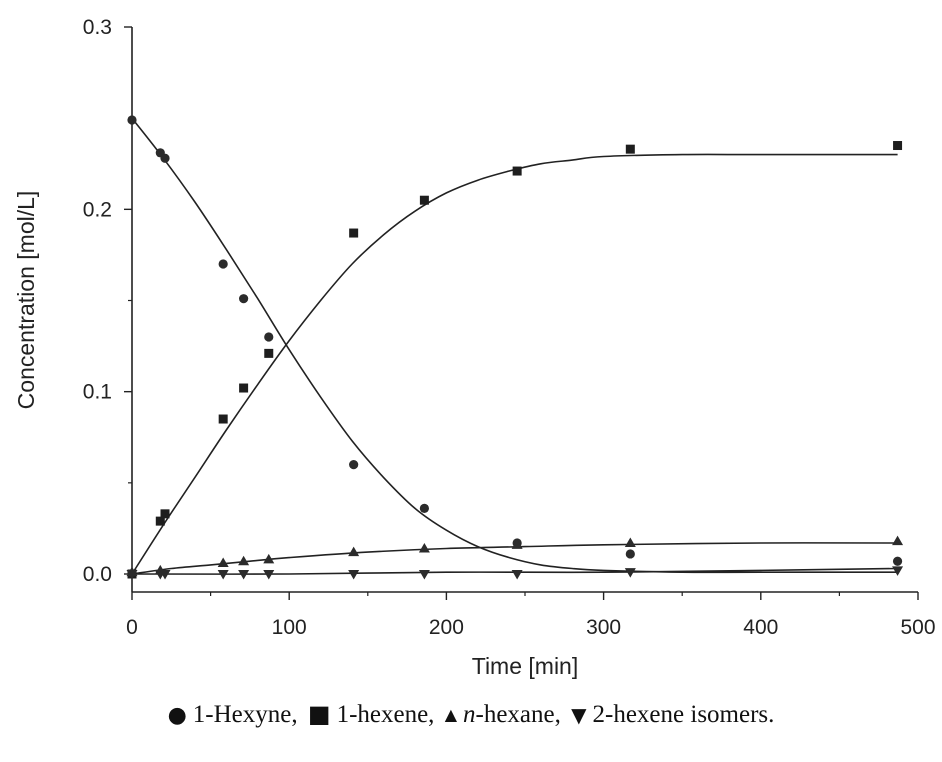  I want to click on legend-label-hexane-prefix: n, so click(469, 714).